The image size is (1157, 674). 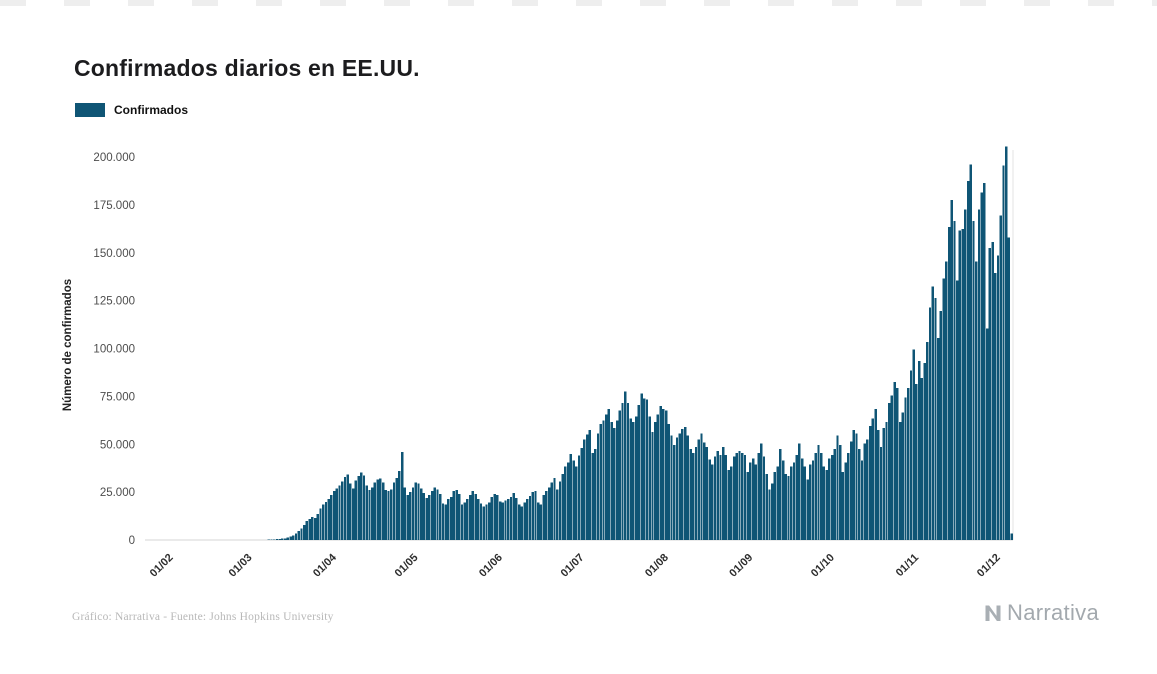 What do you see at coordinates (407, 566) in the screenshot?
I see `svg-text: 01/05` at bounding box center [407, 566].